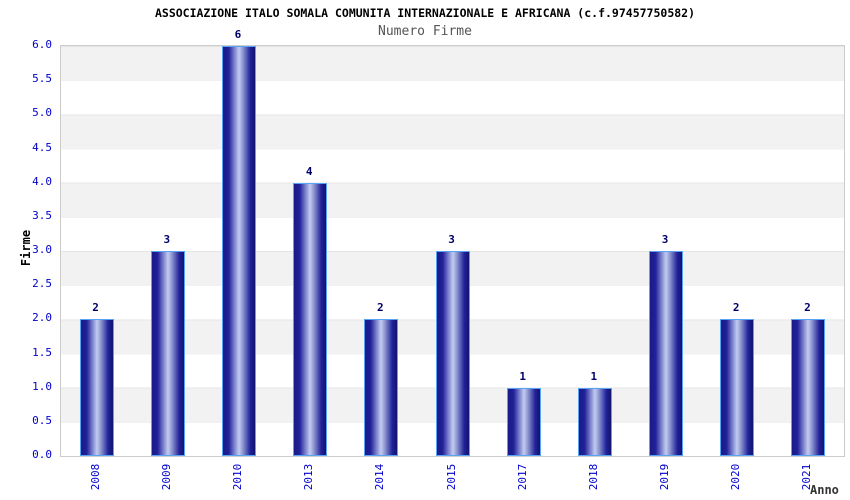 This screenshot has width=850, height=500. What do you see at coordinates (309, 171) in the screenshot?
I see `bar-value-label: 4` at bounding box center [309, 171].